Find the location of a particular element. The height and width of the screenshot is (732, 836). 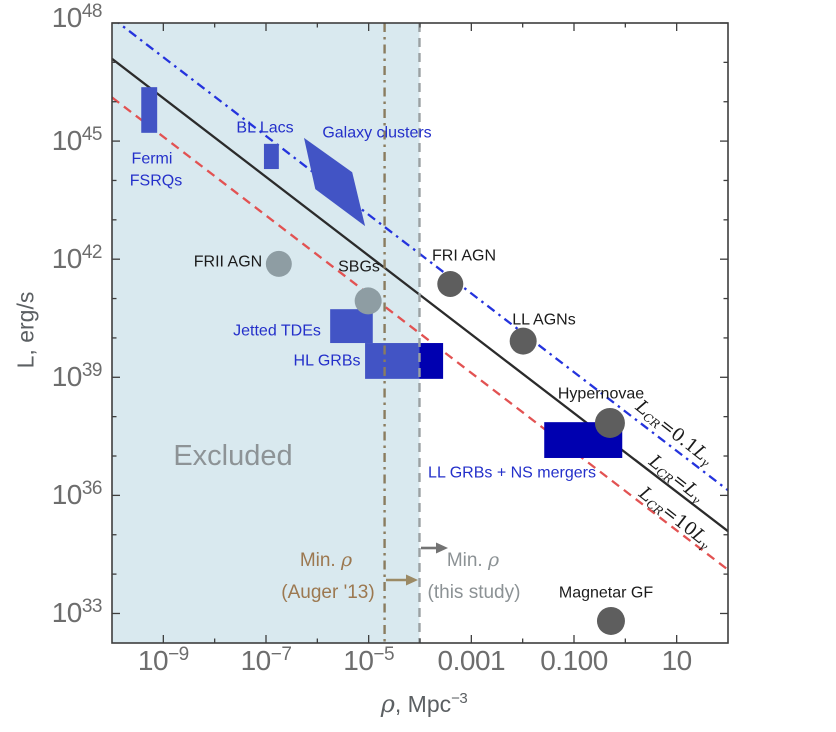

x-tick-exponent: −7 is located at coordinates (281, 654).